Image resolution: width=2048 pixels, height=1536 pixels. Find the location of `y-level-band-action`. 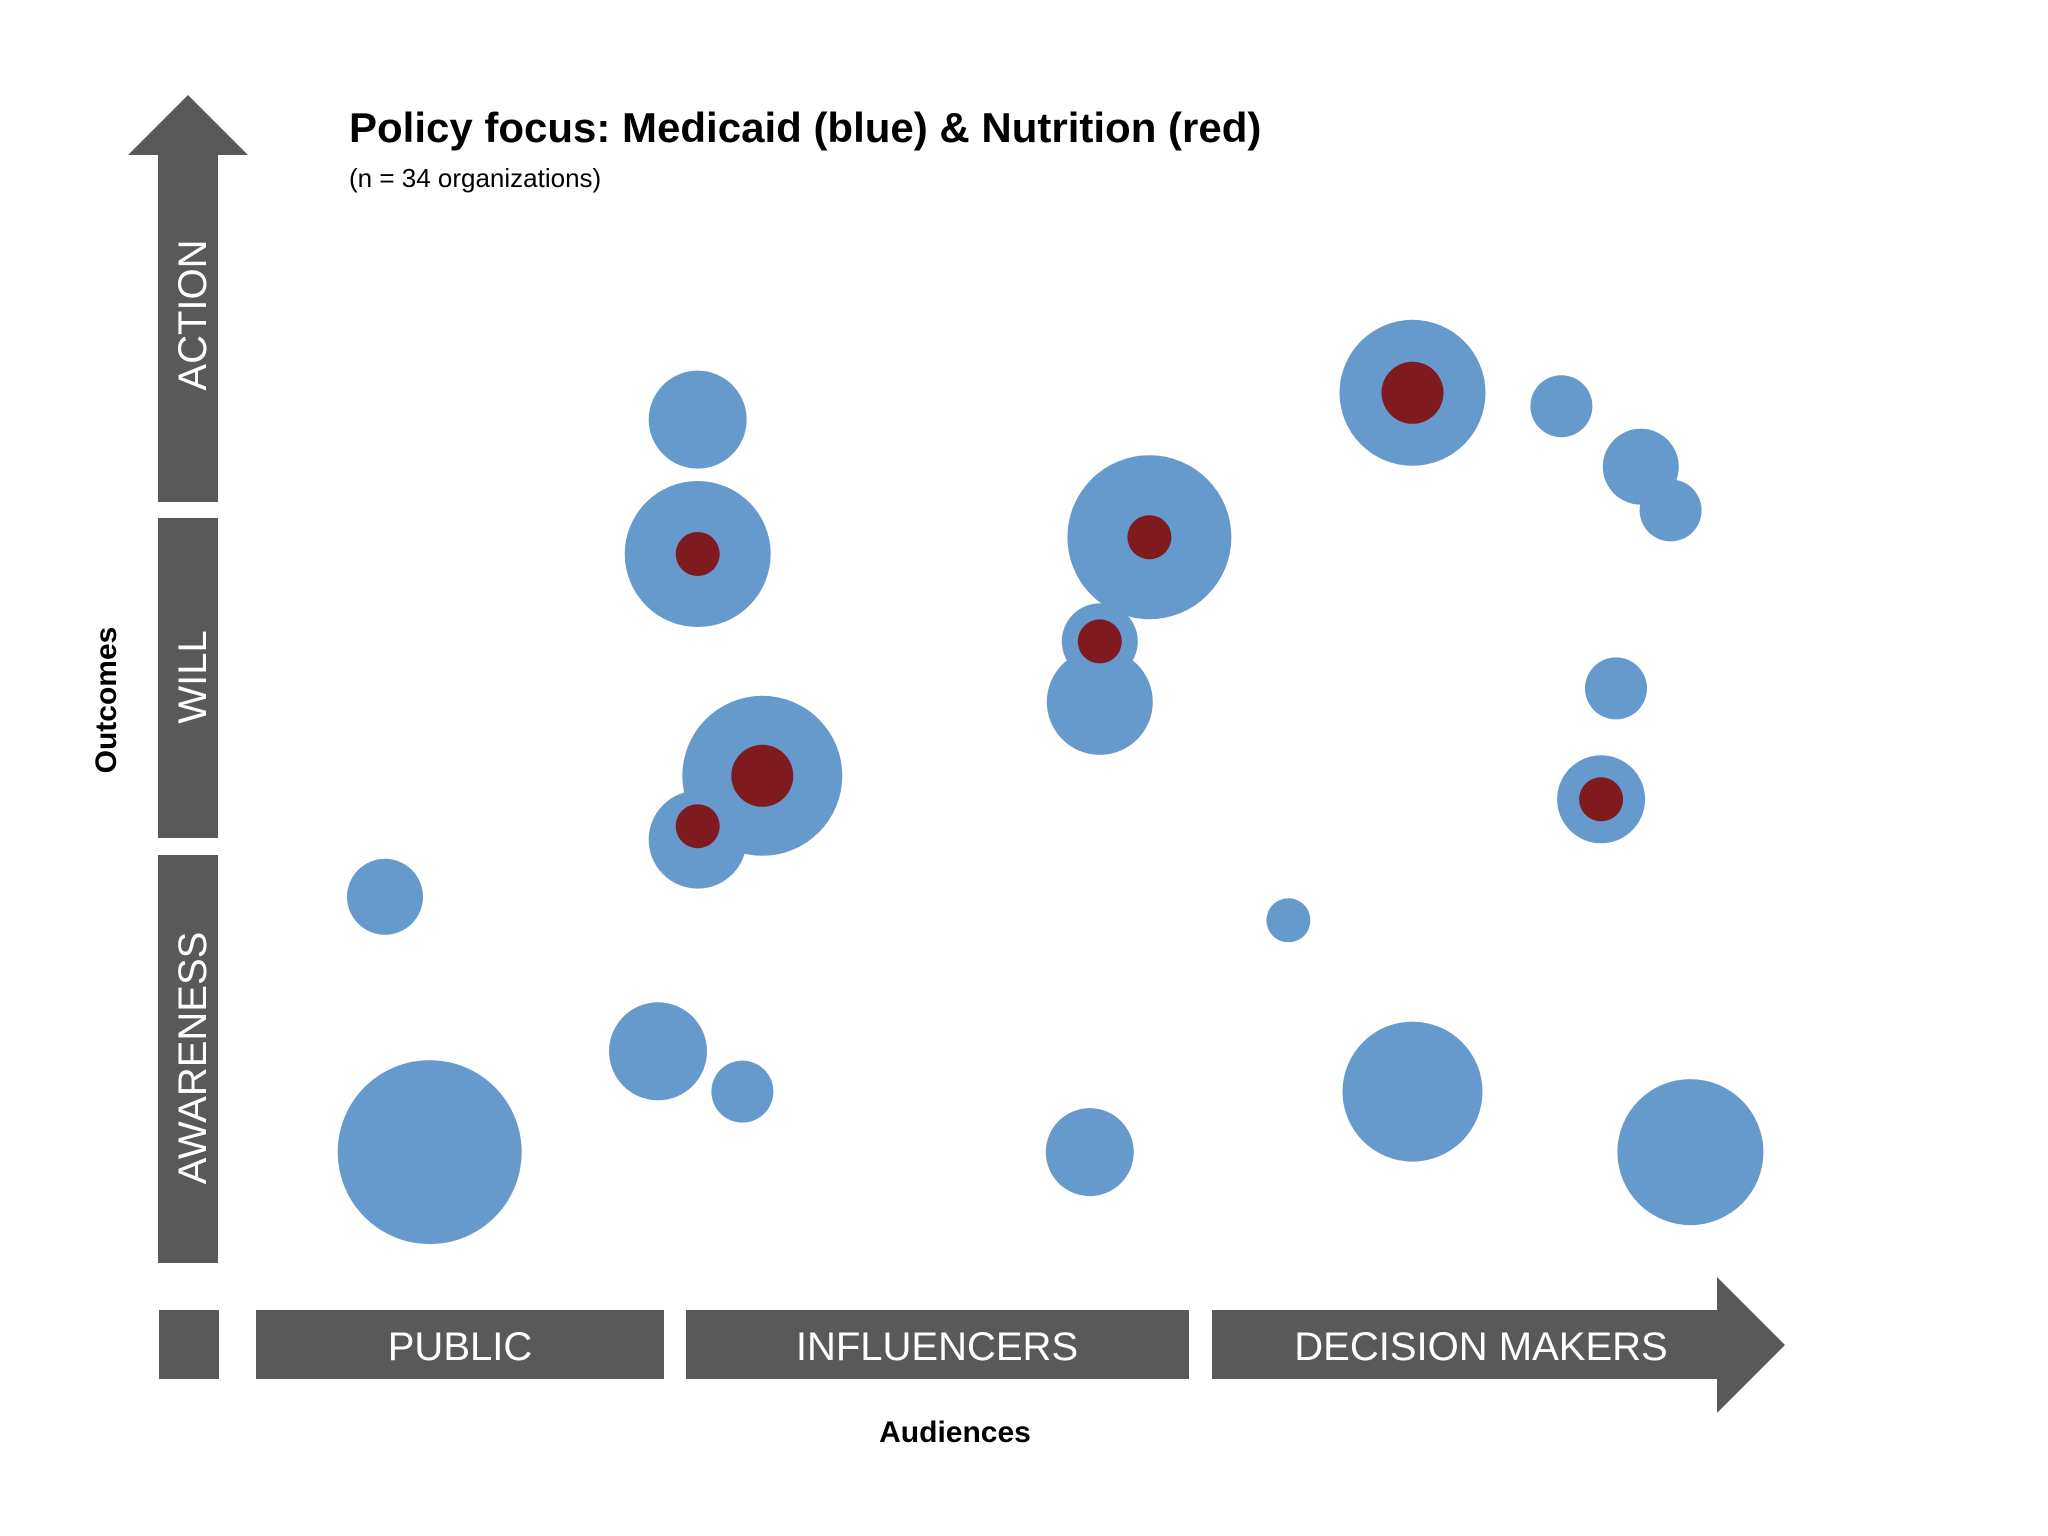

y-level-band-action is located at coordinates (188, 328).